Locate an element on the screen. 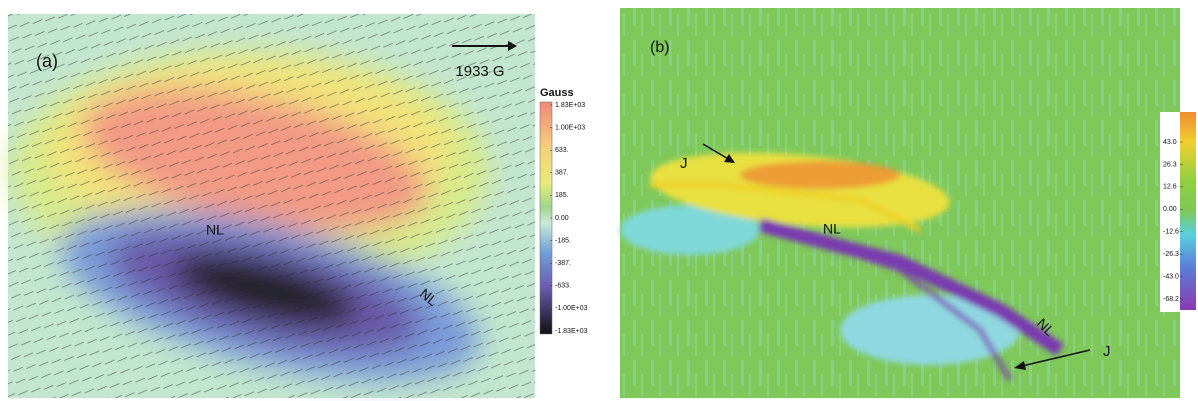 This screenshot has height=401, width=1198. colorbar-label-area is located at coordinates (1170, 212).